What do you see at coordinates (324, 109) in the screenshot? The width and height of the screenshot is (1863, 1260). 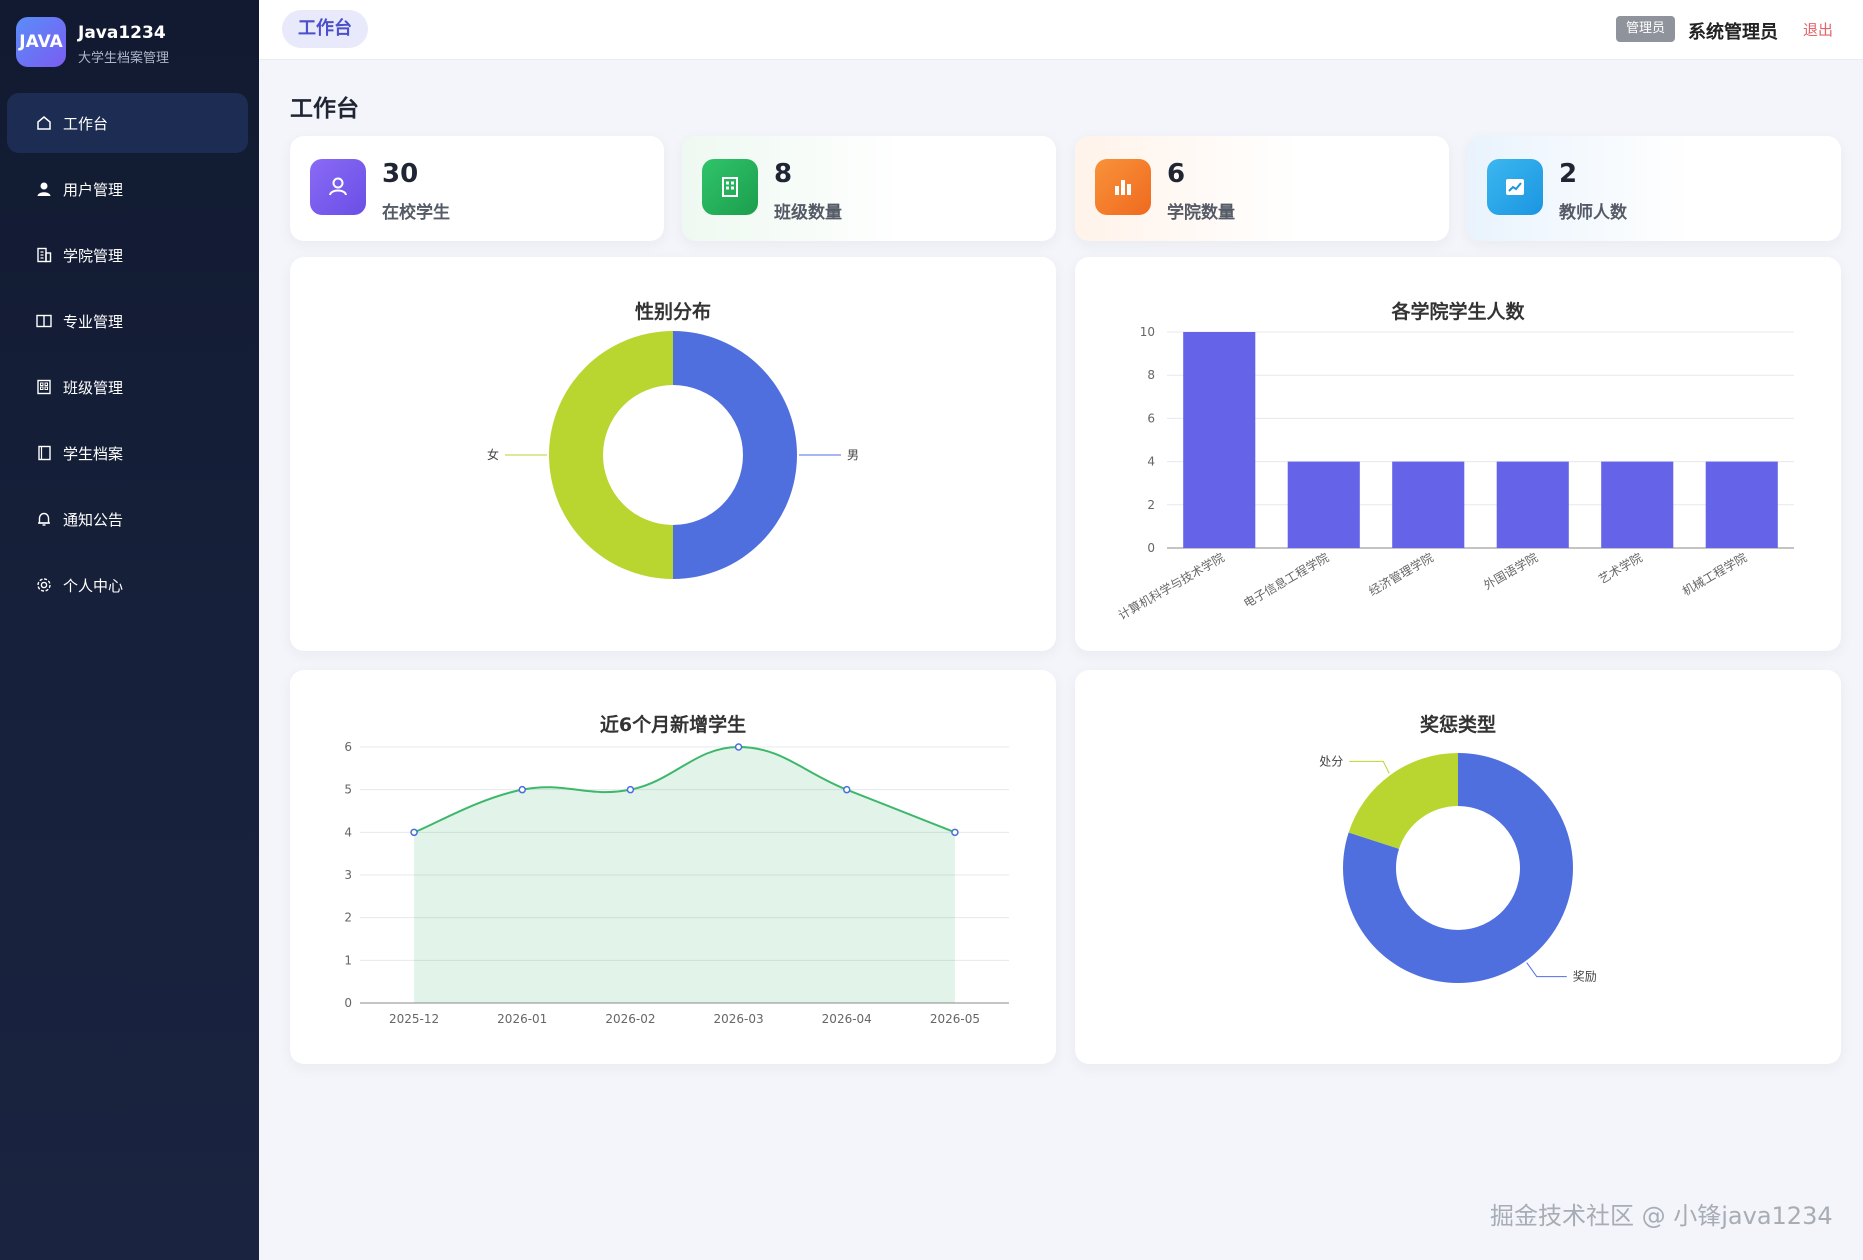 I see `page-title: 工作台` at bounding box center [324, 109].